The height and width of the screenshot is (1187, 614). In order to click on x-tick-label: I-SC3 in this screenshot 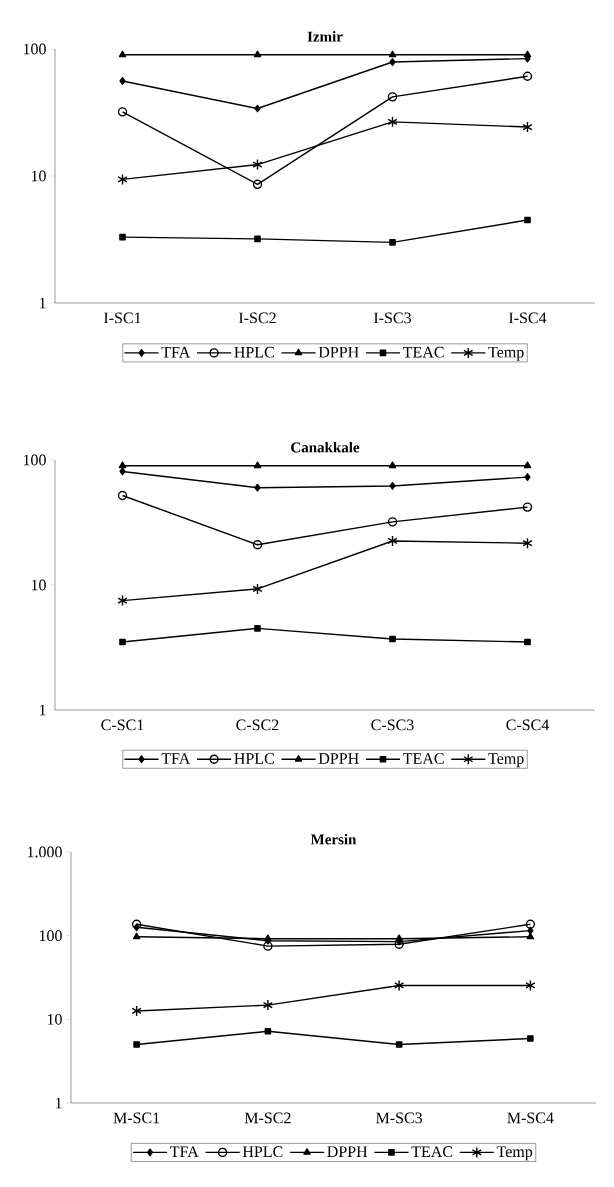, I will do `click(392, 318)`.